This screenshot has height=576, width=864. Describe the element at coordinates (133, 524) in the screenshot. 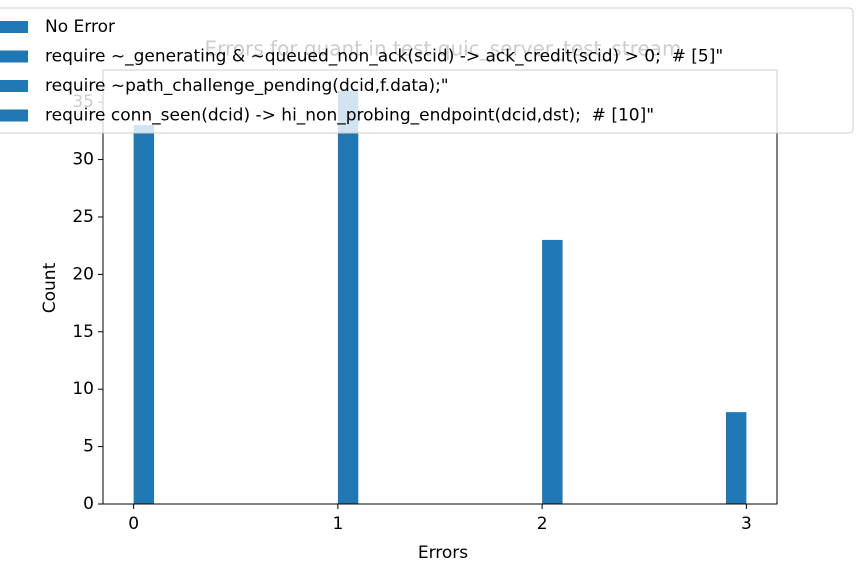

I see `x-tick-label: 0` at that location.